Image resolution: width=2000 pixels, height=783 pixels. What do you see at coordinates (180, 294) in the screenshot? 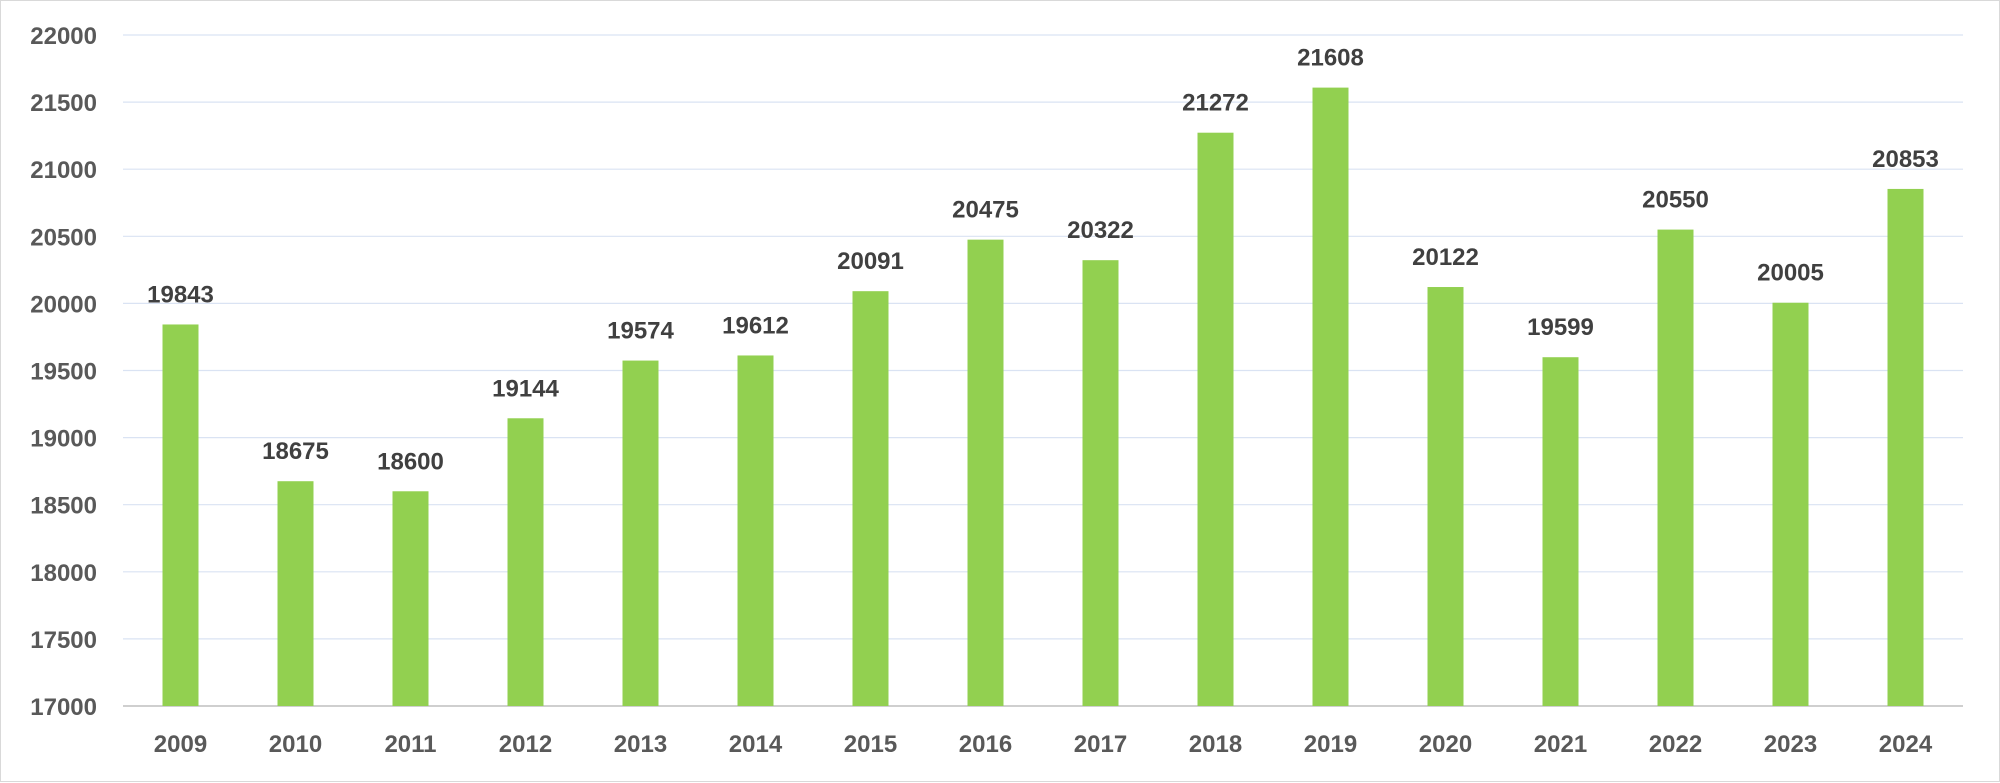
I see `data-label: 19843` at bounding box center [180, 294].